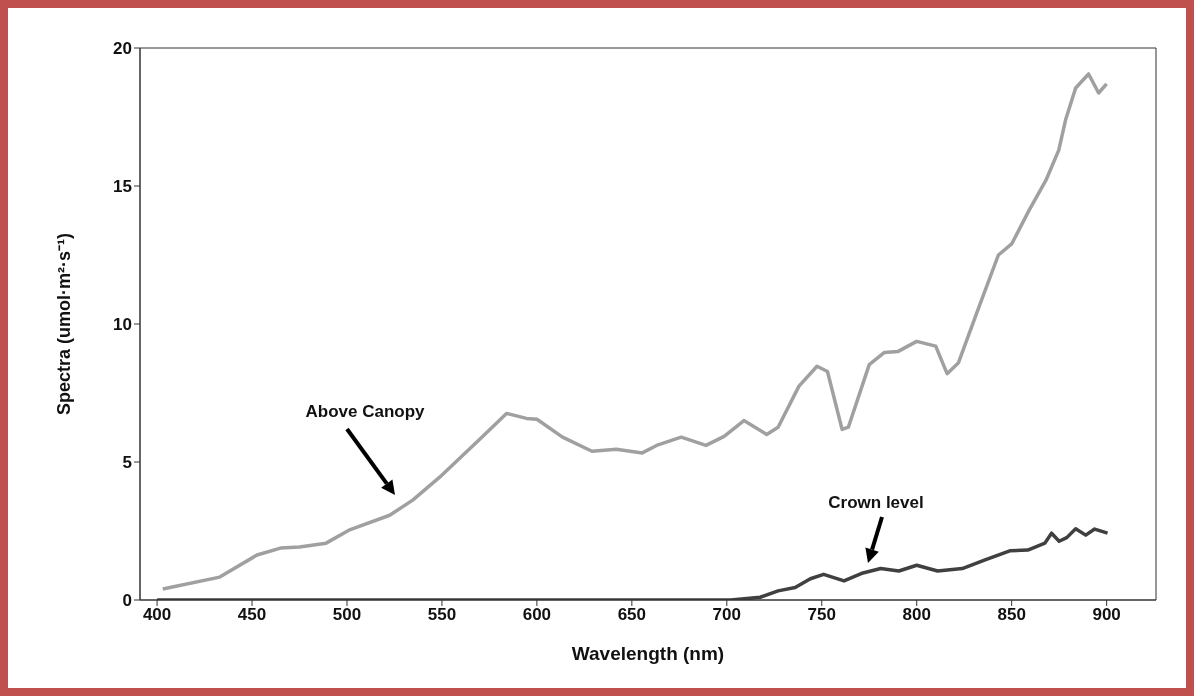  Describe the element at coordinates (632, 563) in the screenshot. I see `line-series` at that location.